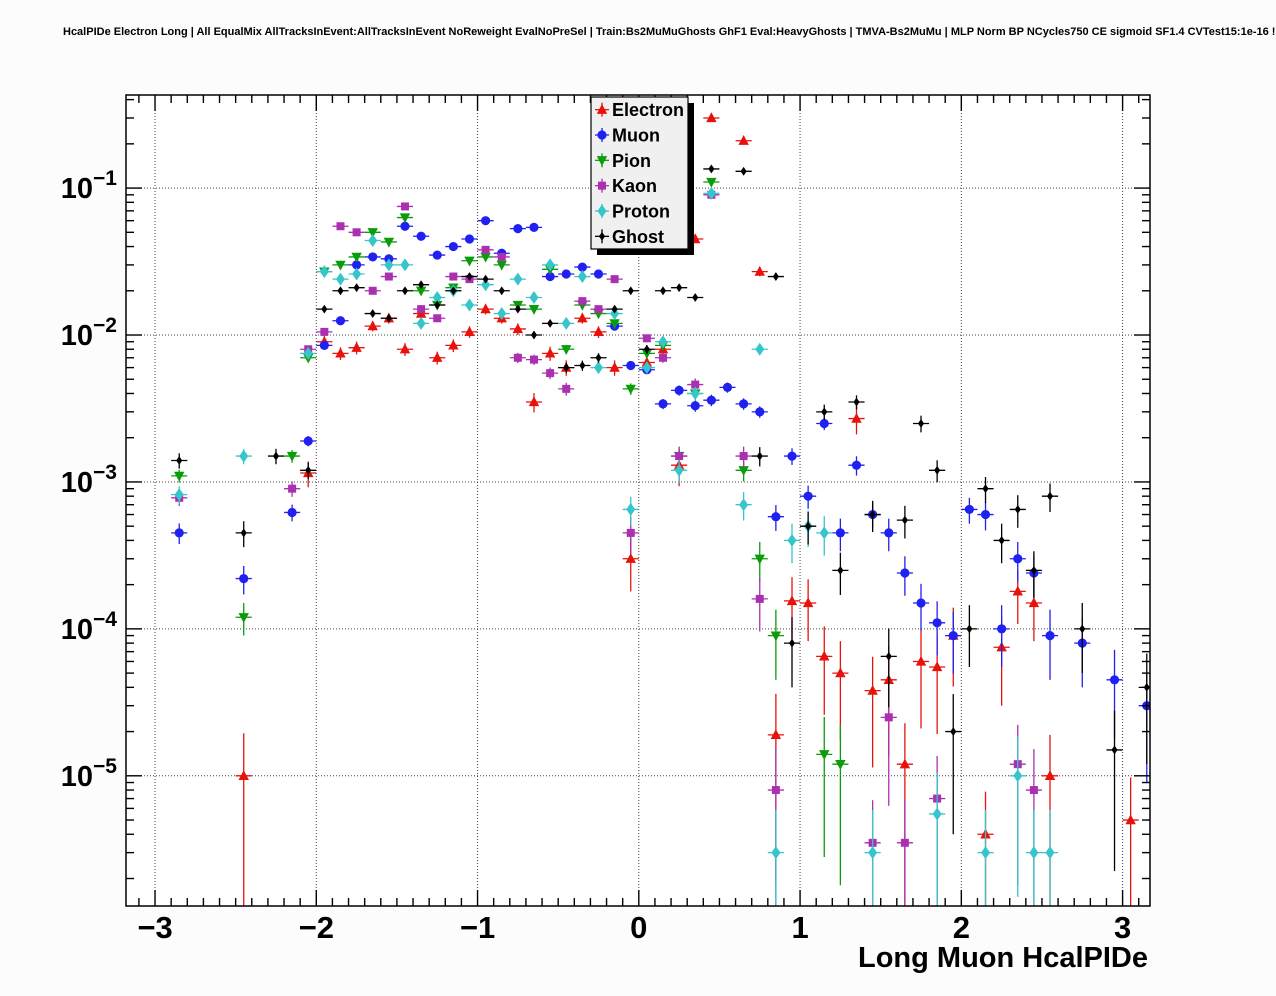  What do you see at coordinates (638, 237) in the screenshot?
I see `legend-label: Ghost` at bounding box center [638, 237].